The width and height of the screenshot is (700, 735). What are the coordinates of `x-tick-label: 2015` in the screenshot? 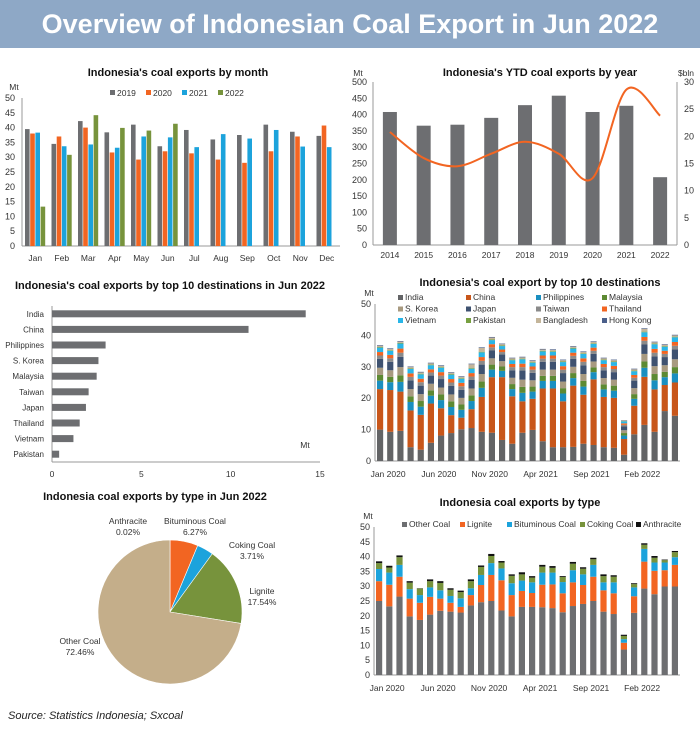 It's located at (423, 255).